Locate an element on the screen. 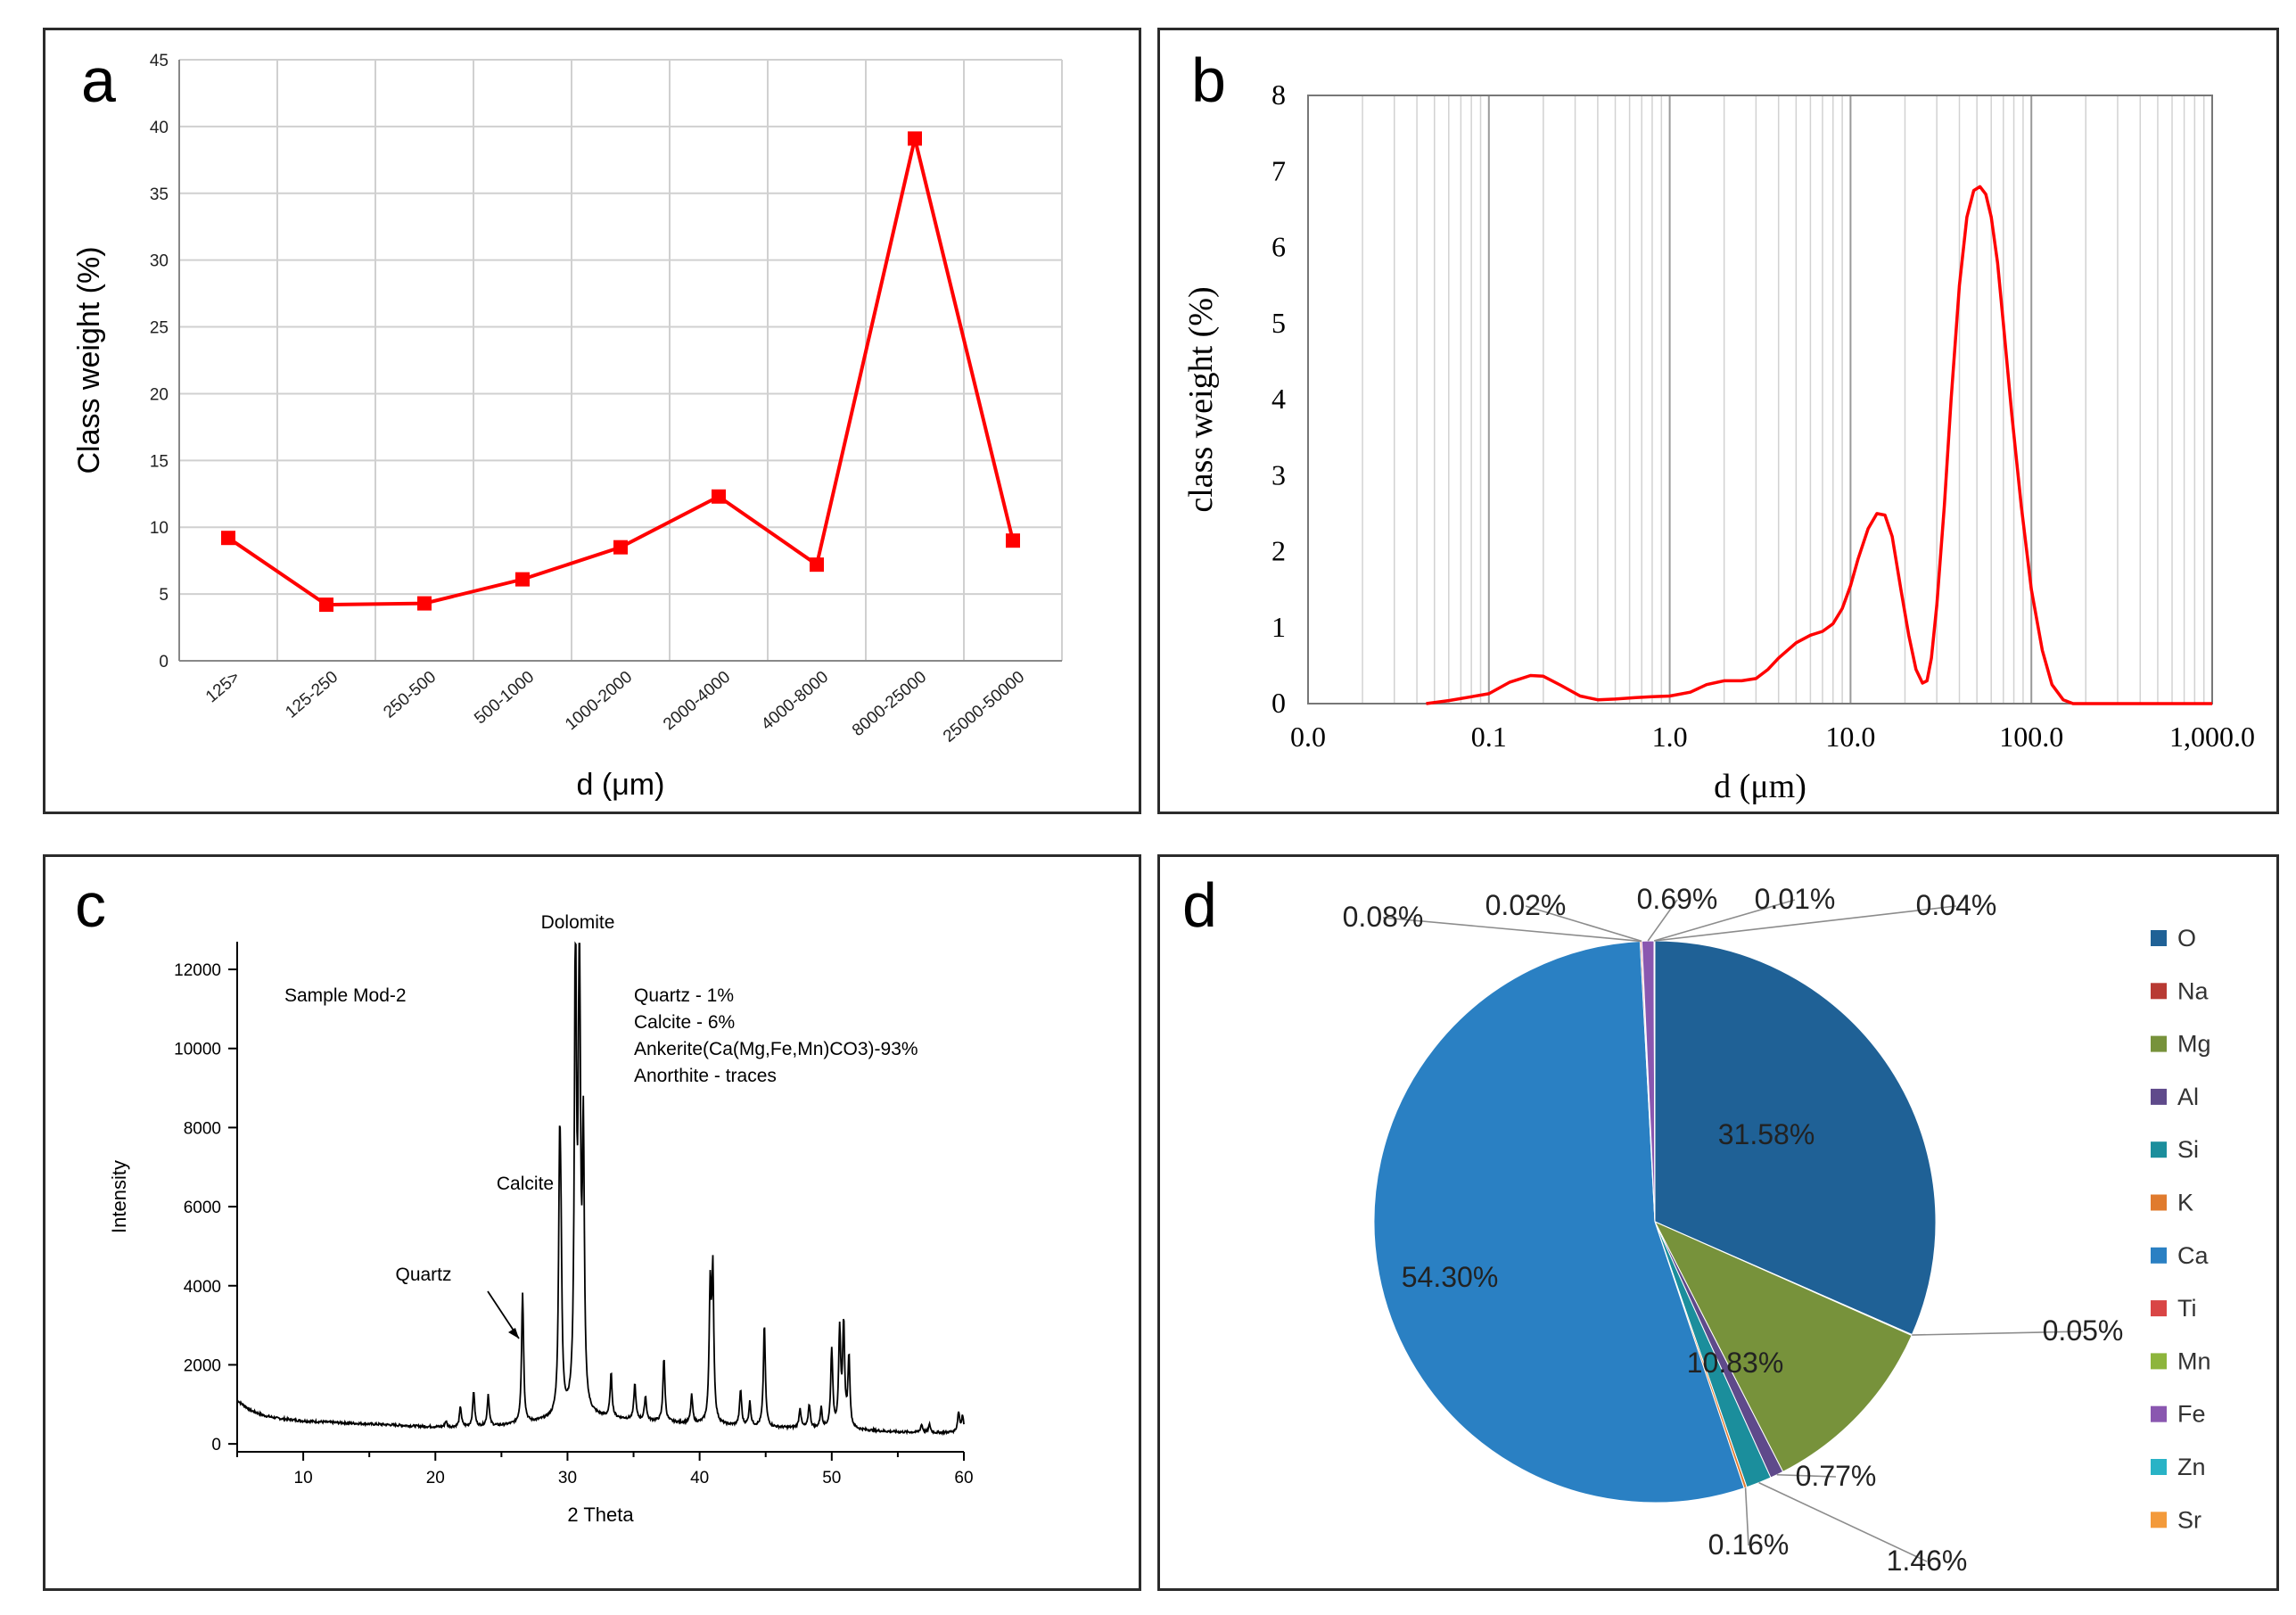 Image resolution: width=2296 pixels, height=1615 pixels. pie-slice-o is located at coordinates (1795, 1138).